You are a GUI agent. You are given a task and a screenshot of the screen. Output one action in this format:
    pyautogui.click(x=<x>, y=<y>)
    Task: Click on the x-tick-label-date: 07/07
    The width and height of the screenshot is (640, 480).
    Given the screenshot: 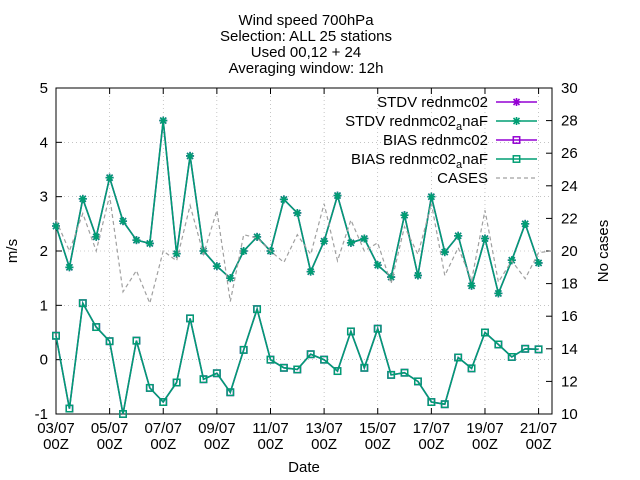 What is the action you would take?
    pyautogui.click(x=163, y=428)
    